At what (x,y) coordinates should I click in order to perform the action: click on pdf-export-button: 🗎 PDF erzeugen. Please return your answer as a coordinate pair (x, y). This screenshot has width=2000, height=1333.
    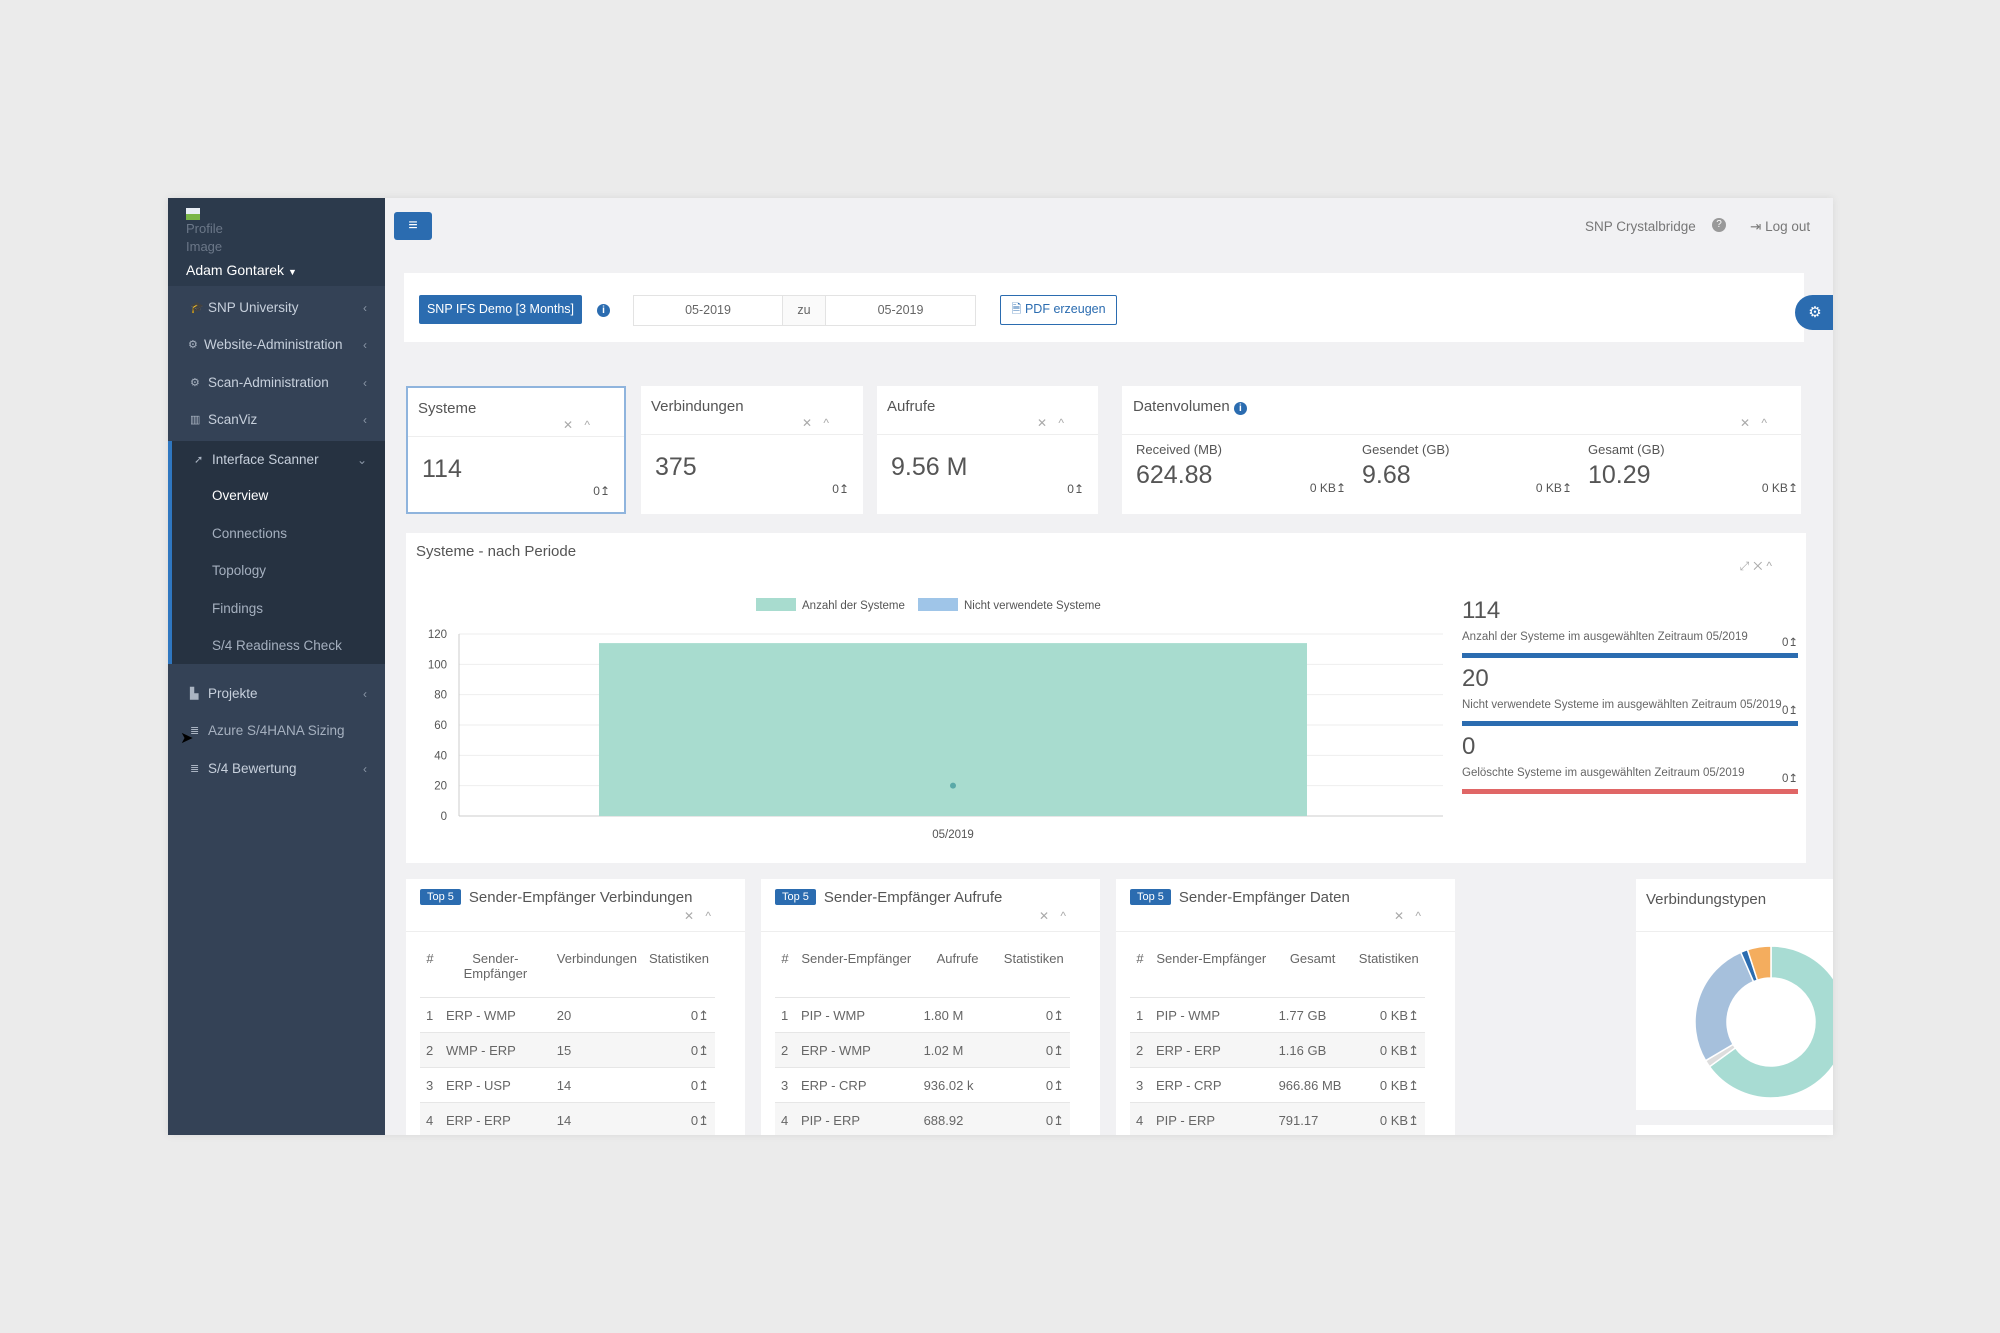
    Looking at the image, I should click on (1058, 310).